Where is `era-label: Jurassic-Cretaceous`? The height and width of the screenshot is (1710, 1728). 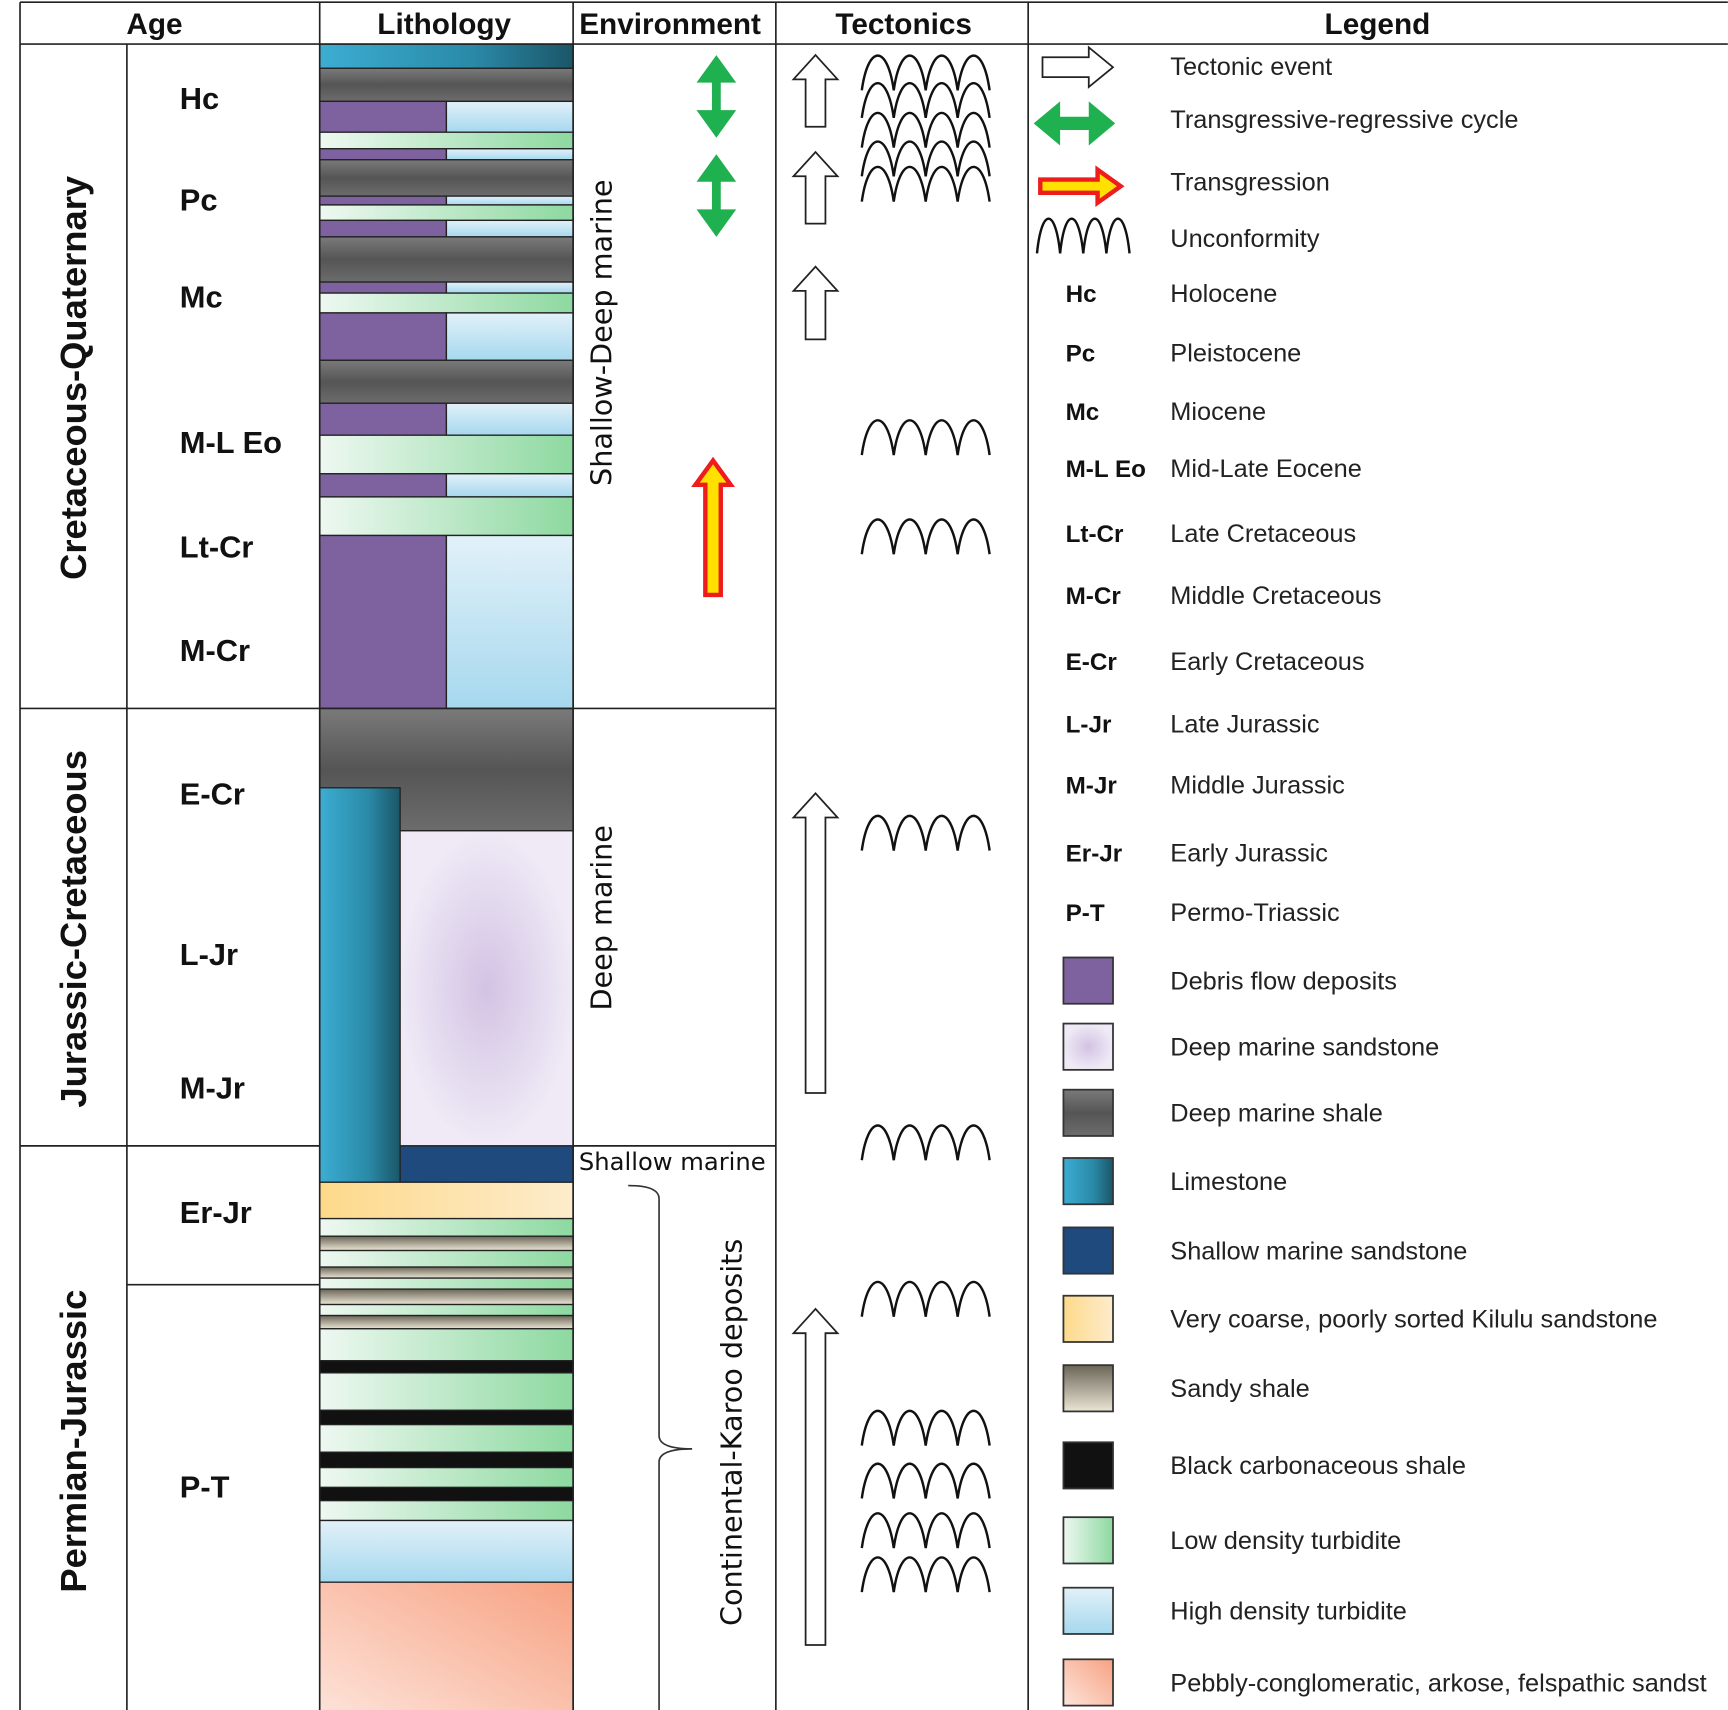 era-label: Jurassic-Cretaceous is located at coordinates (73, 929).